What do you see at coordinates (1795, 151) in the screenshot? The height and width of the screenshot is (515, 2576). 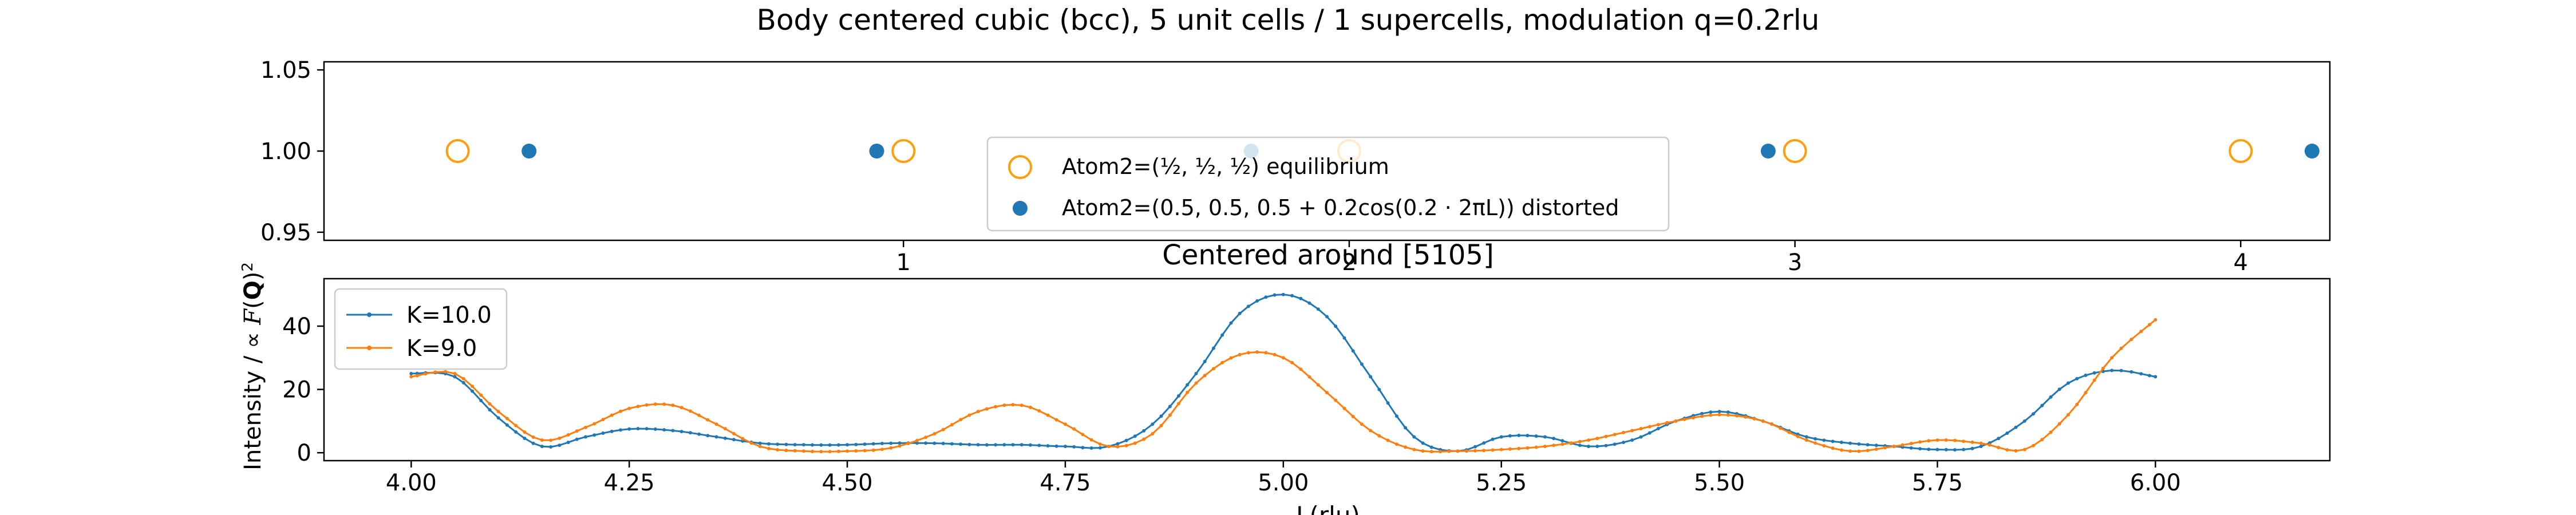 I see `equilibrium-point` at bounding box center [1795, 151].